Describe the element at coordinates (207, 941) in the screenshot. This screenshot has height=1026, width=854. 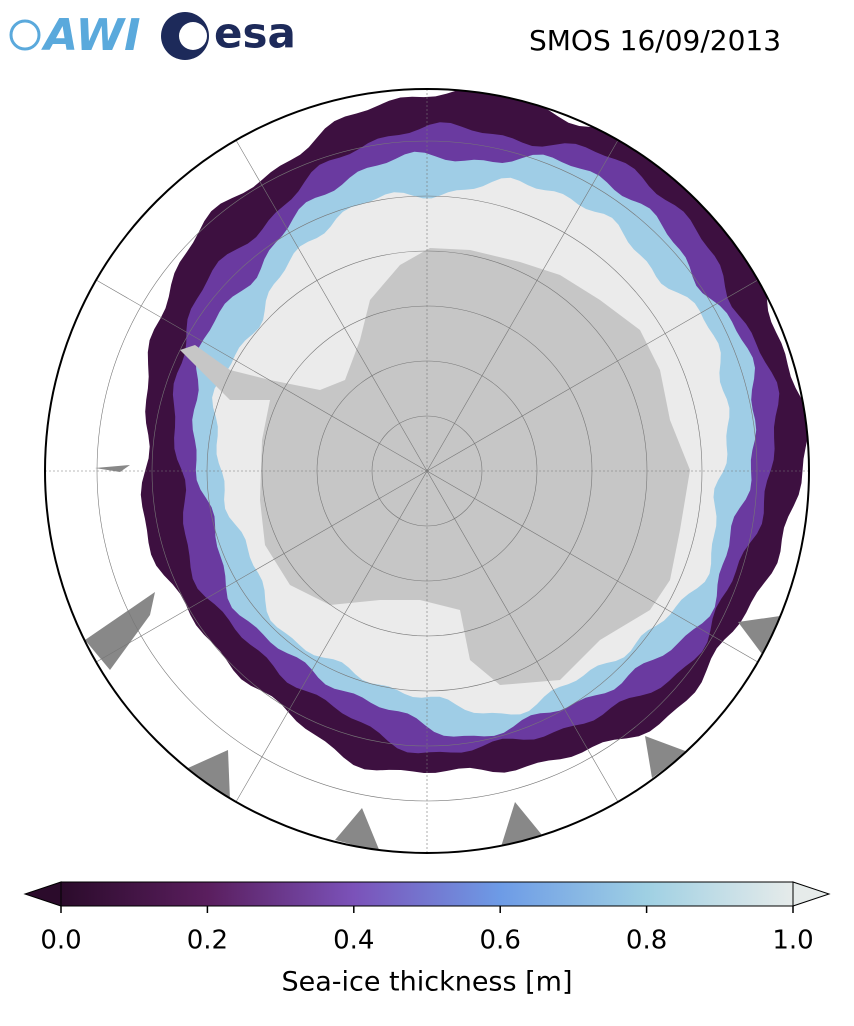
I see `colorbar-tick-label: 0.2` at that location.